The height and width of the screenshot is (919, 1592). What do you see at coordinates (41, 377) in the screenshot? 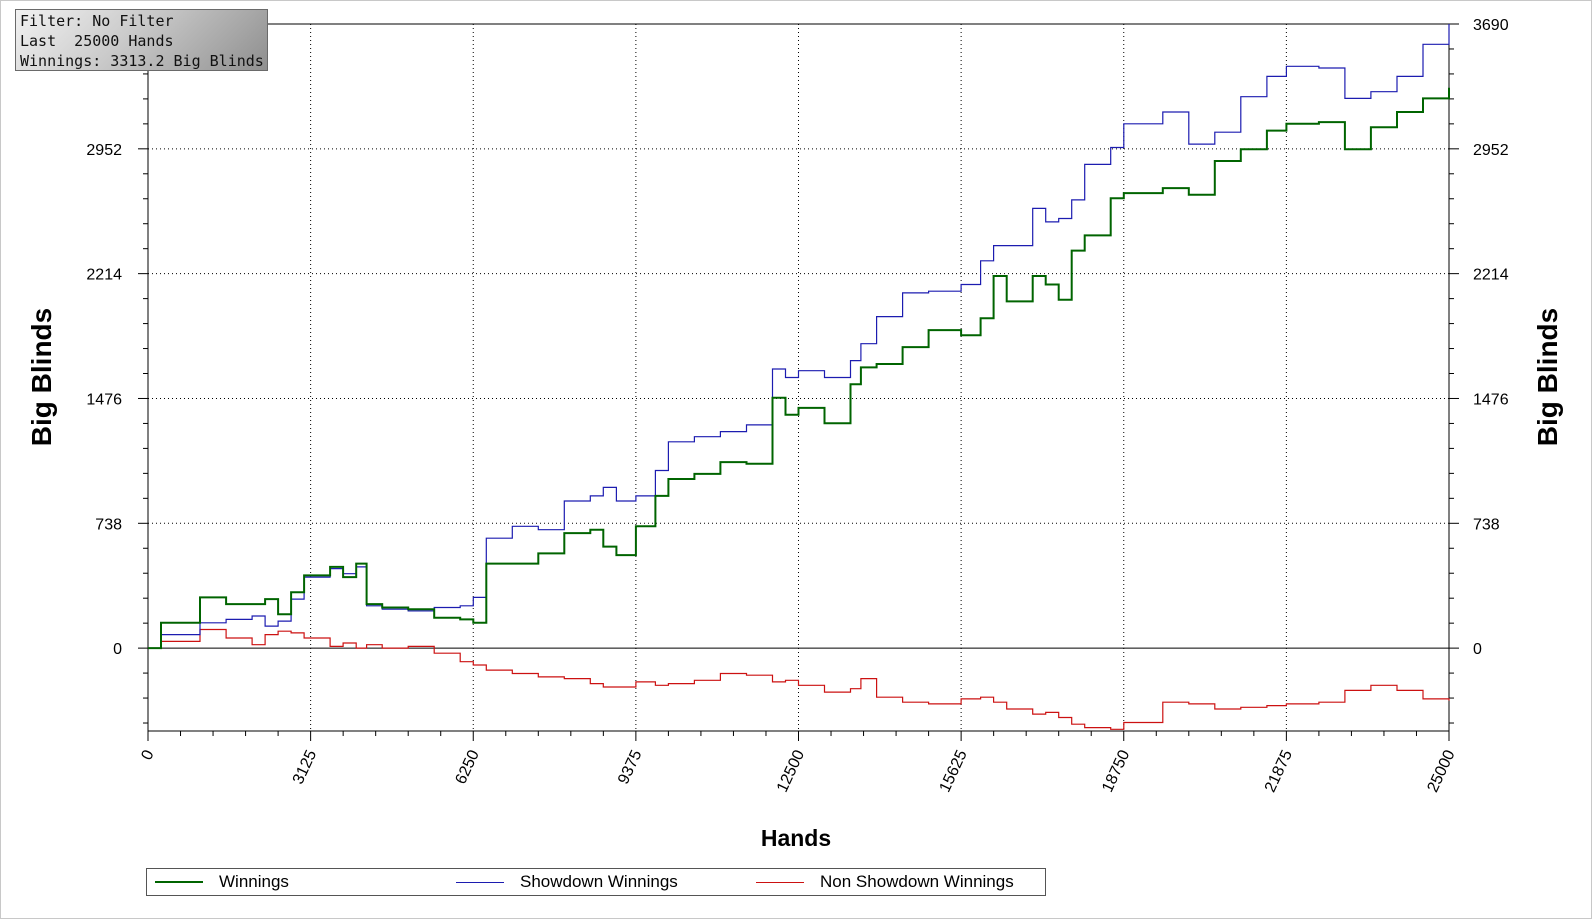
I see `y-axis-title-left: Big Blinds` at bounding box center [41, 377].